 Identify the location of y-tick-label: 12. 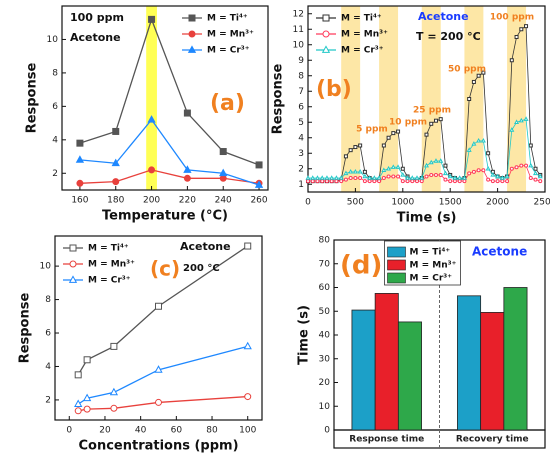
(298, 14).